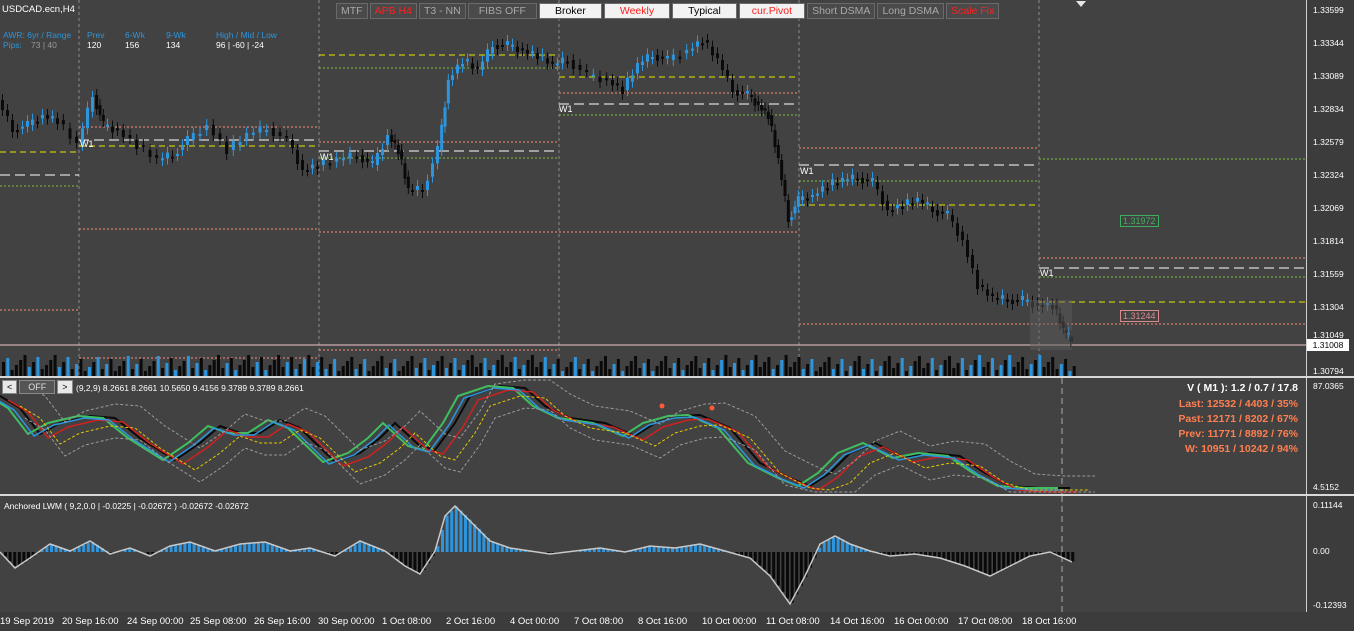 The height and width of the screenshot is (631, 1354). I want to click on next-button: >, so click(65, 387).